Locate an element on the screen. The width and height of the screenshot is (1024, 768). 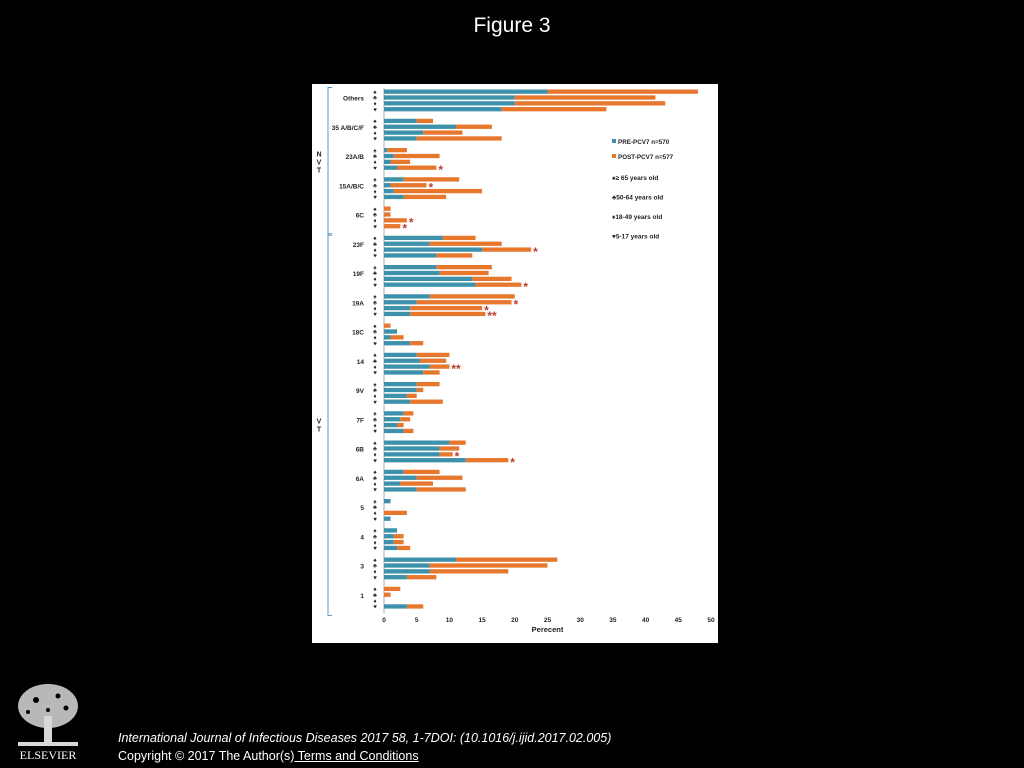
category-label: 23F is located at coordinates (358, 245).